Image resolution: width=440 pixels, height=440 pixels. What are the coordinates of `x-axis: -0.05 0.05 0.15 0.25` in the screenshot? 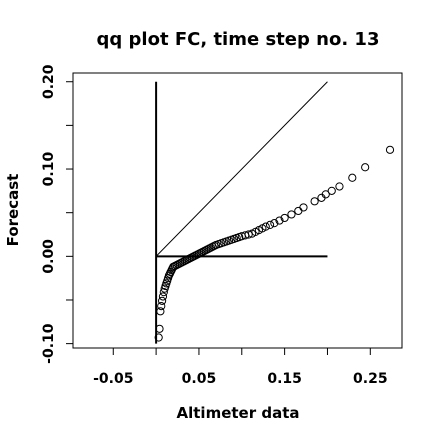 It's located at (240, 367).